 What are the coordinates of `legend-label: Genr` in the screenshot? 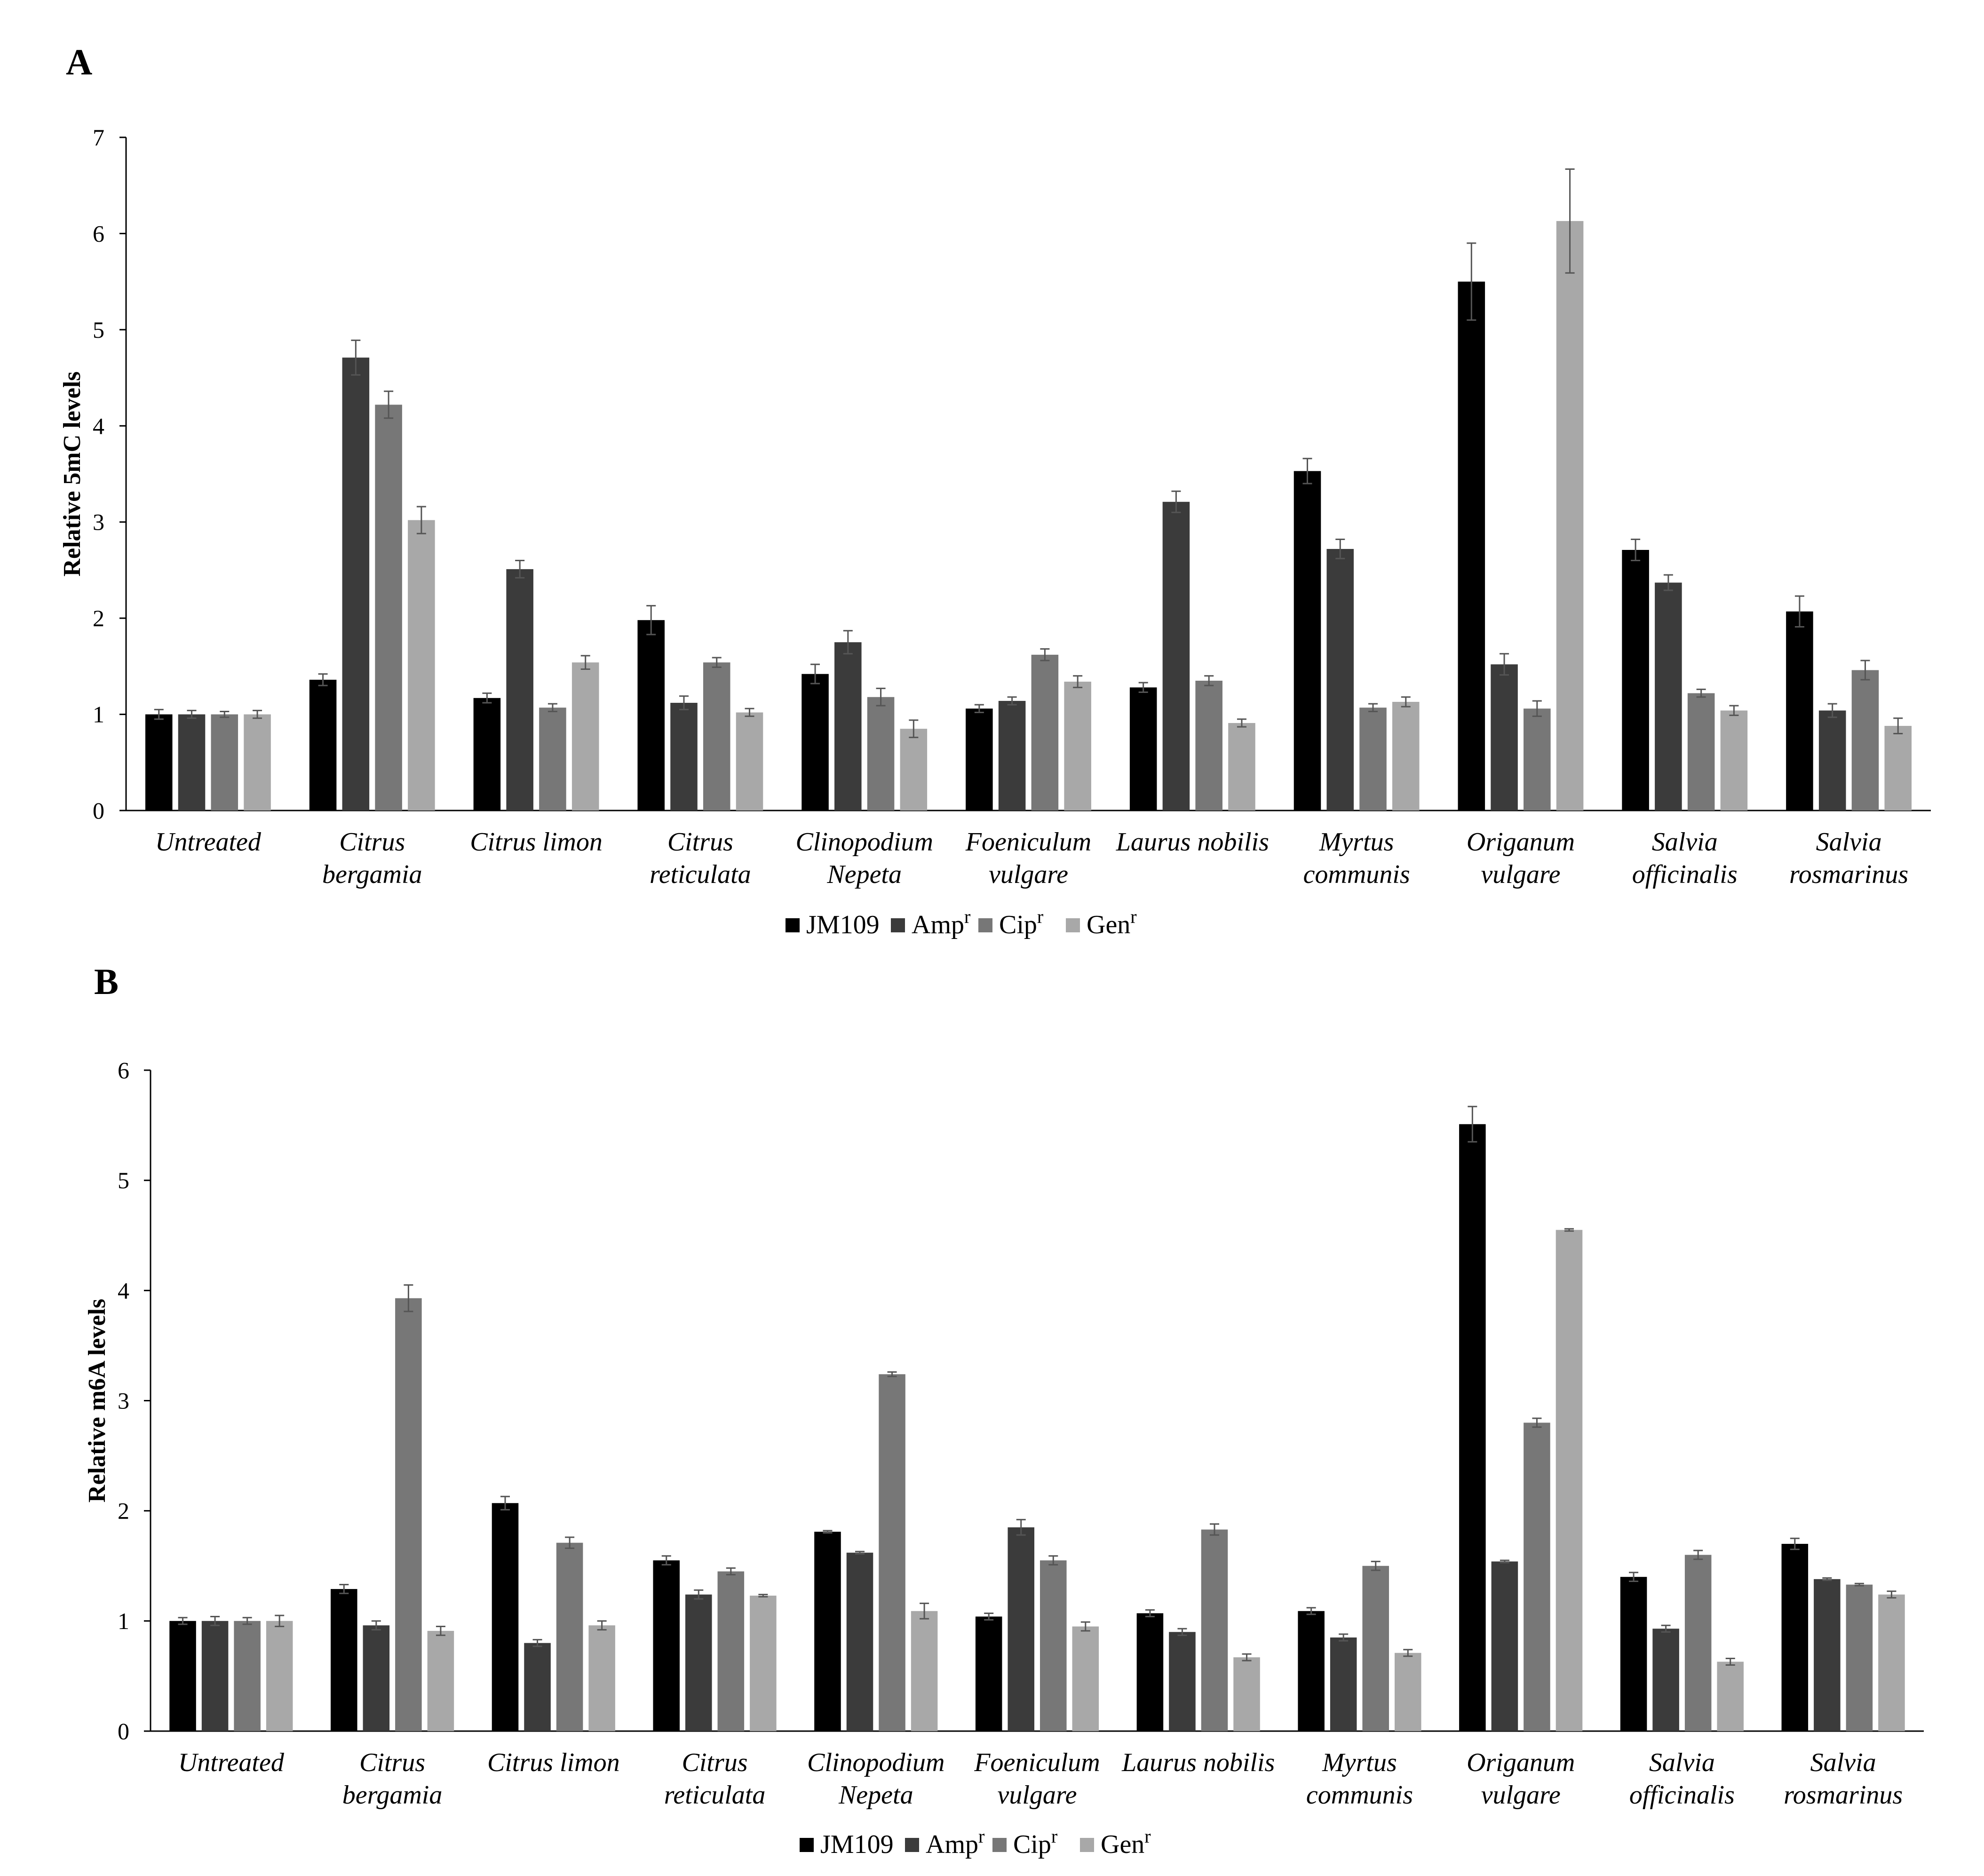 It's located at (1126, 1842).